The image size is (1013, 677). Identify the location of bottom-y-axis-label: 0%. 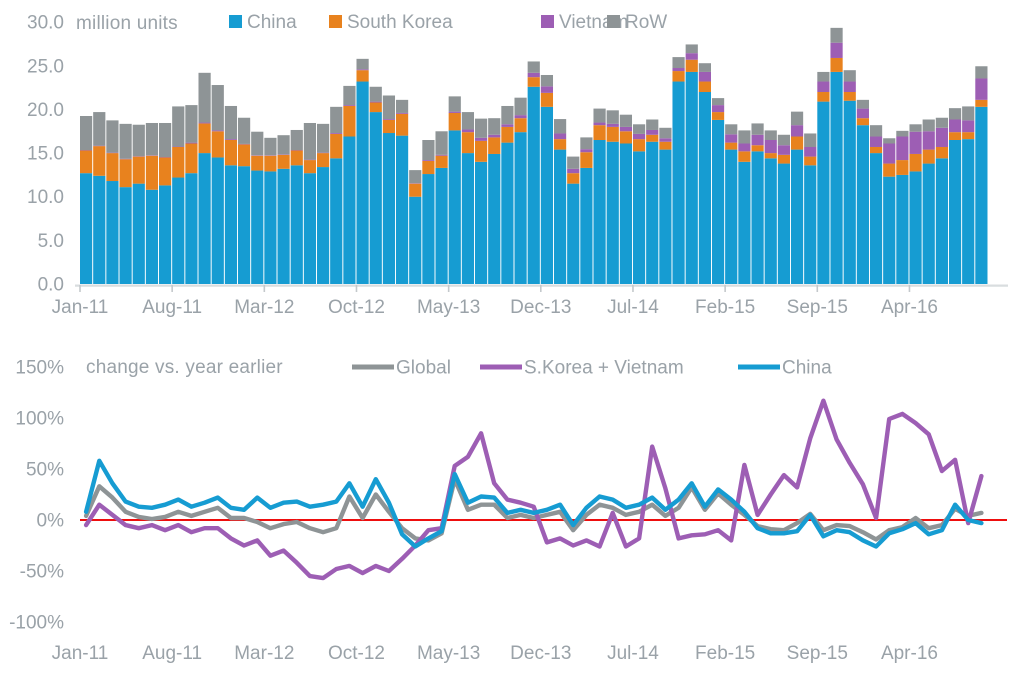
(51, 521).